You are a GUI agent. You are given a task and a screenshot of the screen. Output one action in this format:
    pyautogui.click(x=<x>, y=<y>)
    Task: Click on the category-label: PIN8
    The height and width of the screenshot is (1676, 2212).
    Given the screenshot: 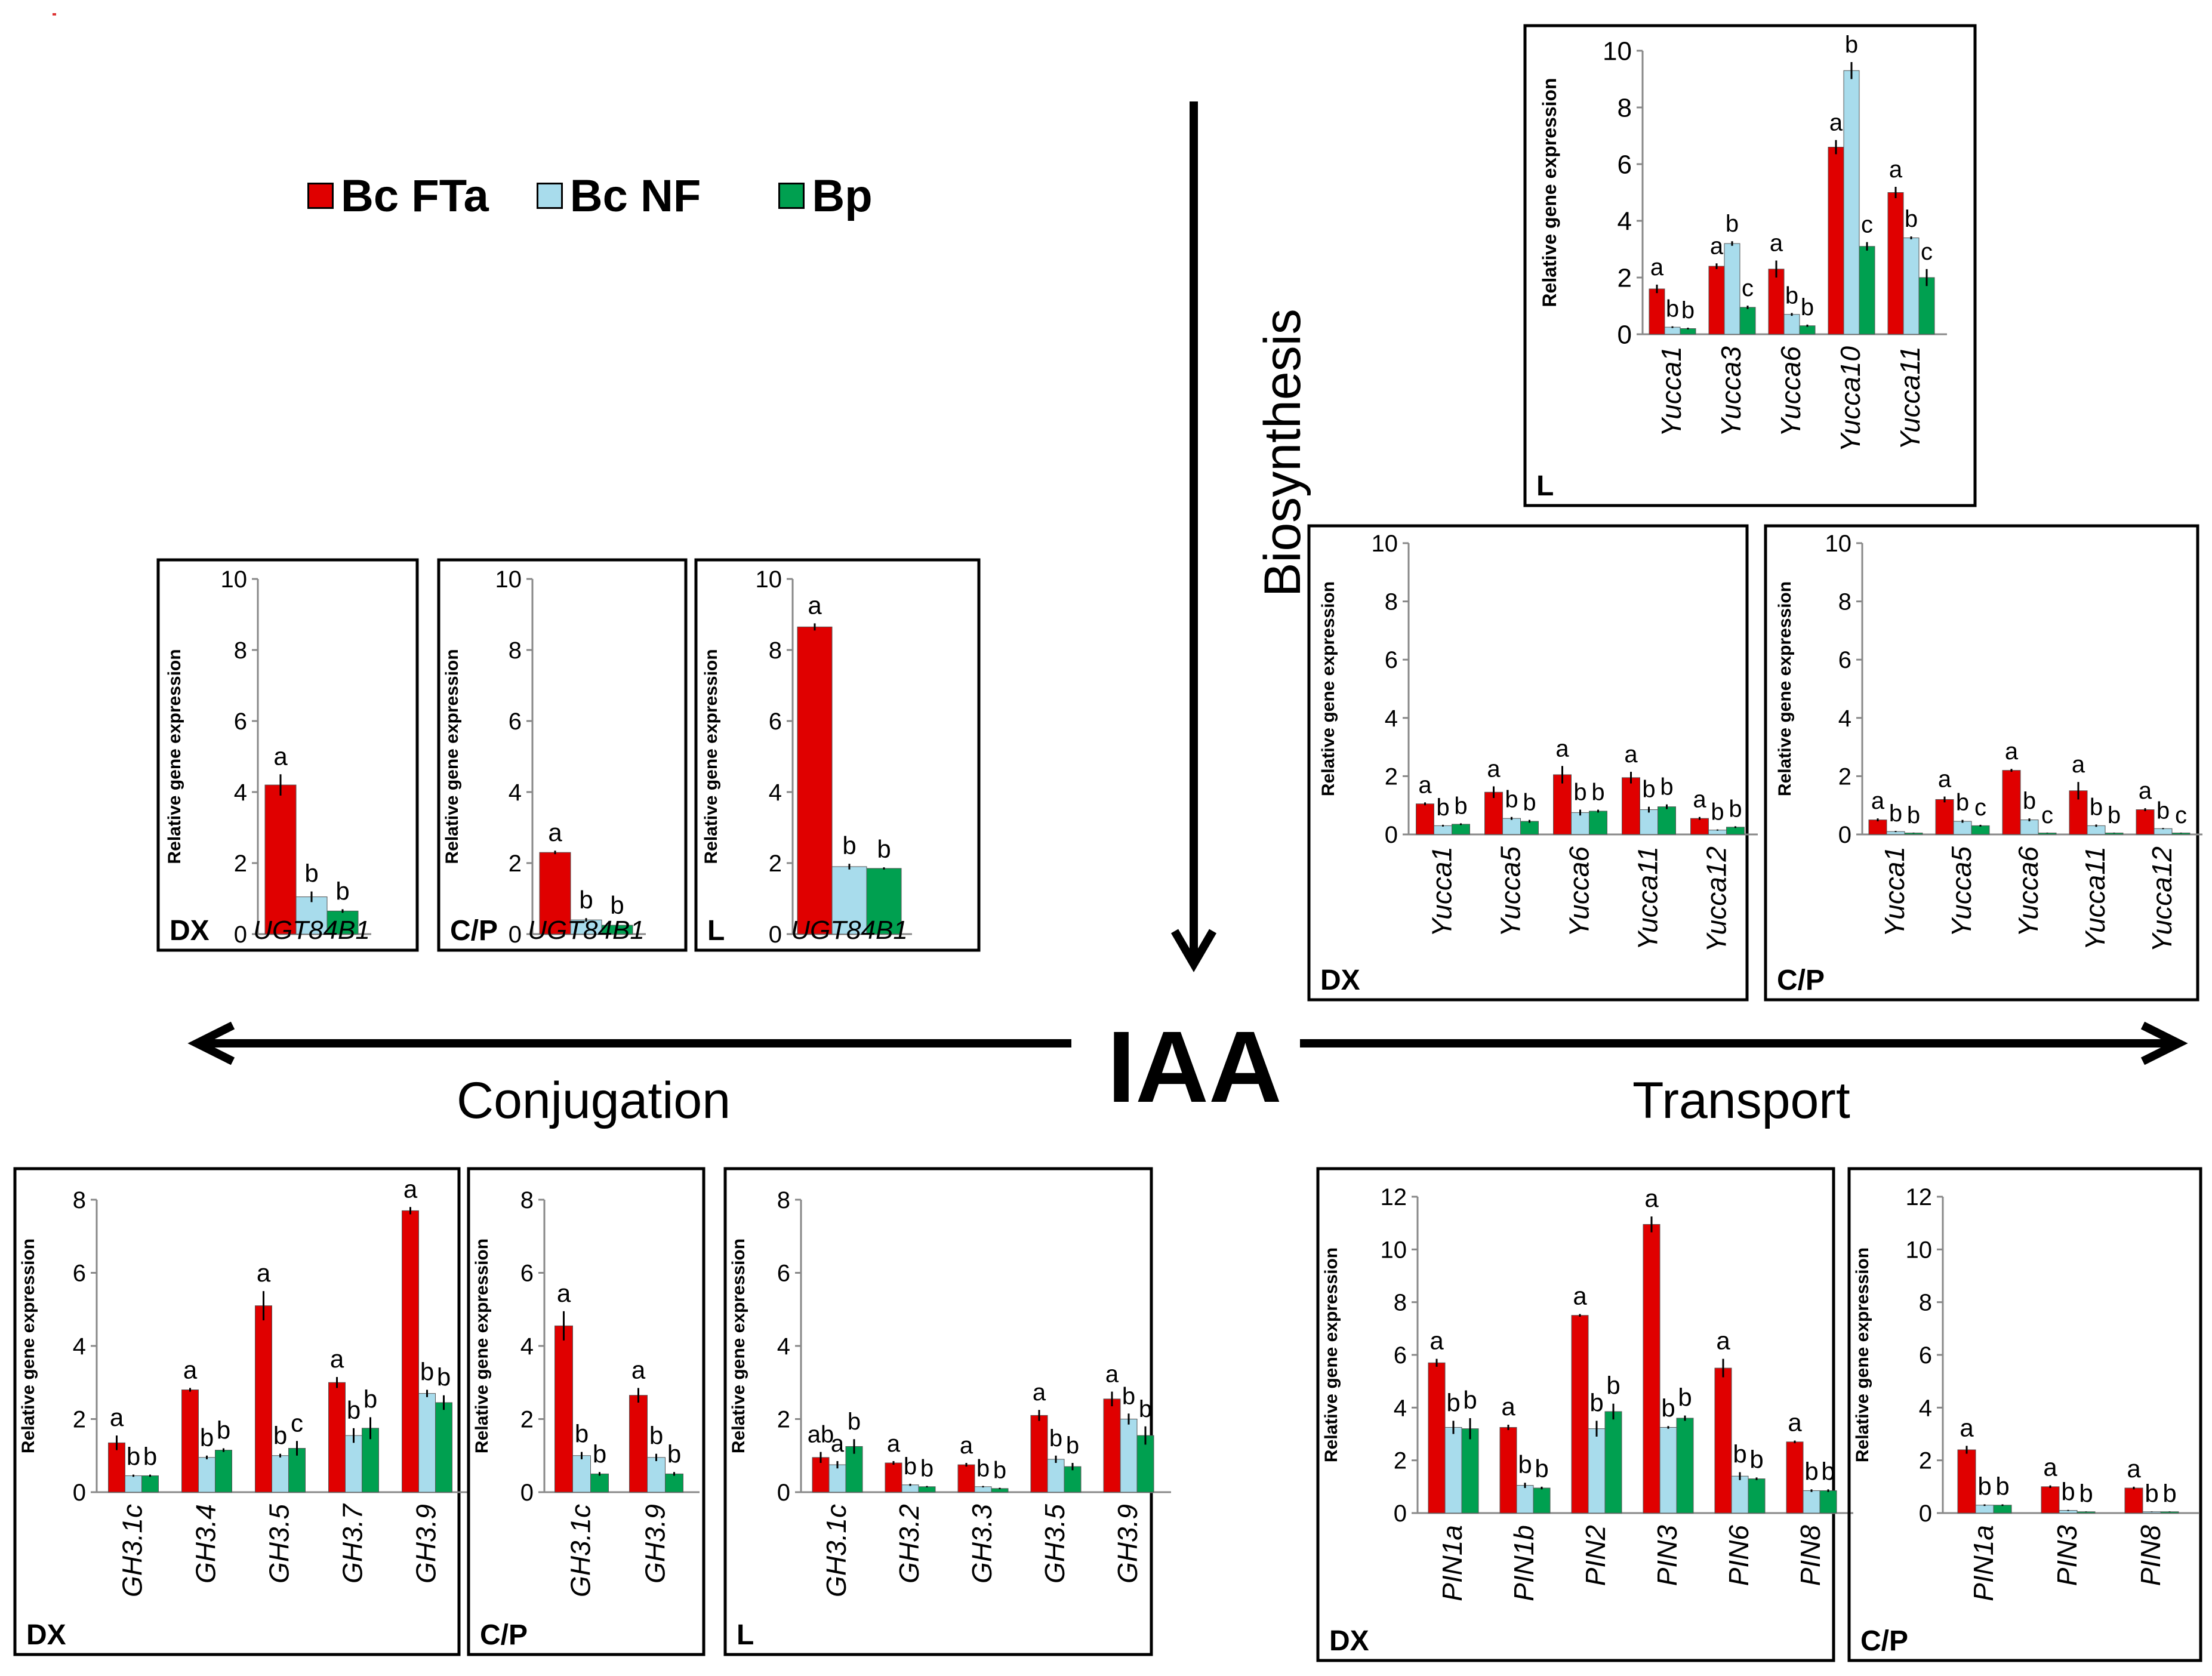 What is the action you would take?
    pyautogui.click(x=2150, y=1555)
    